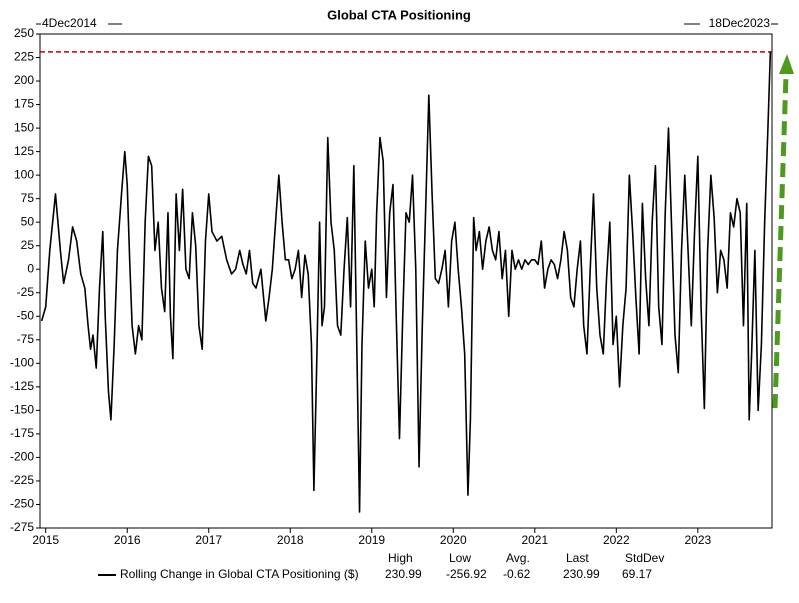 The height and width of the screenshot is (603, 799). What do you see at coordinates (577, 558) in the screenshot?
I see `stat-header: Last` at bounding box center [577, 558].